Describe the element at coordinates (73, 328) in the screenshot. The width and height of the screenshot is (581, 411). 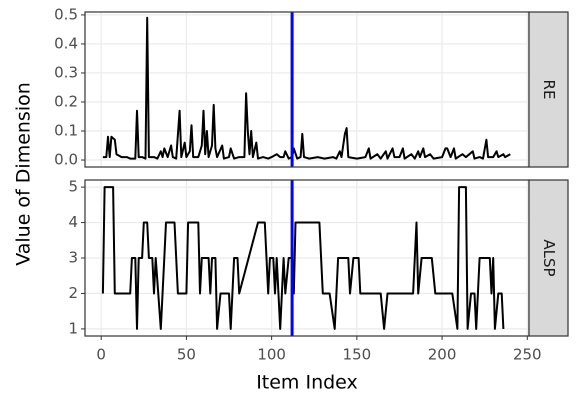
I see `y-tick-label: 1` at that location.